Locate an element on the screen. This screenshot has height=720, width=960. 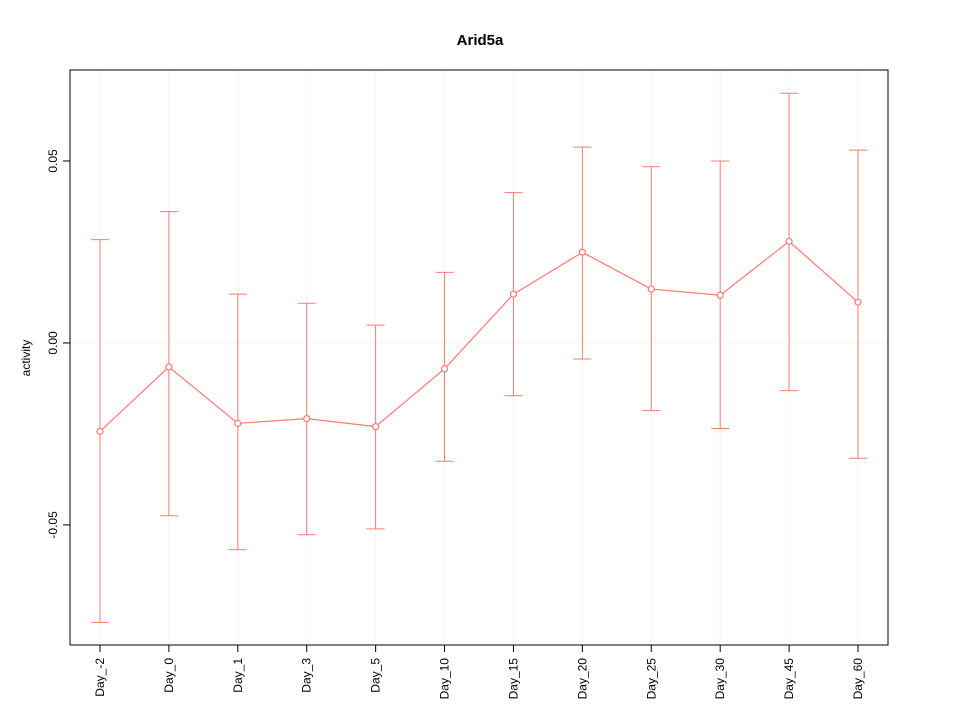
x-tick-label: Day_10 is located at coordinates (445, 679).